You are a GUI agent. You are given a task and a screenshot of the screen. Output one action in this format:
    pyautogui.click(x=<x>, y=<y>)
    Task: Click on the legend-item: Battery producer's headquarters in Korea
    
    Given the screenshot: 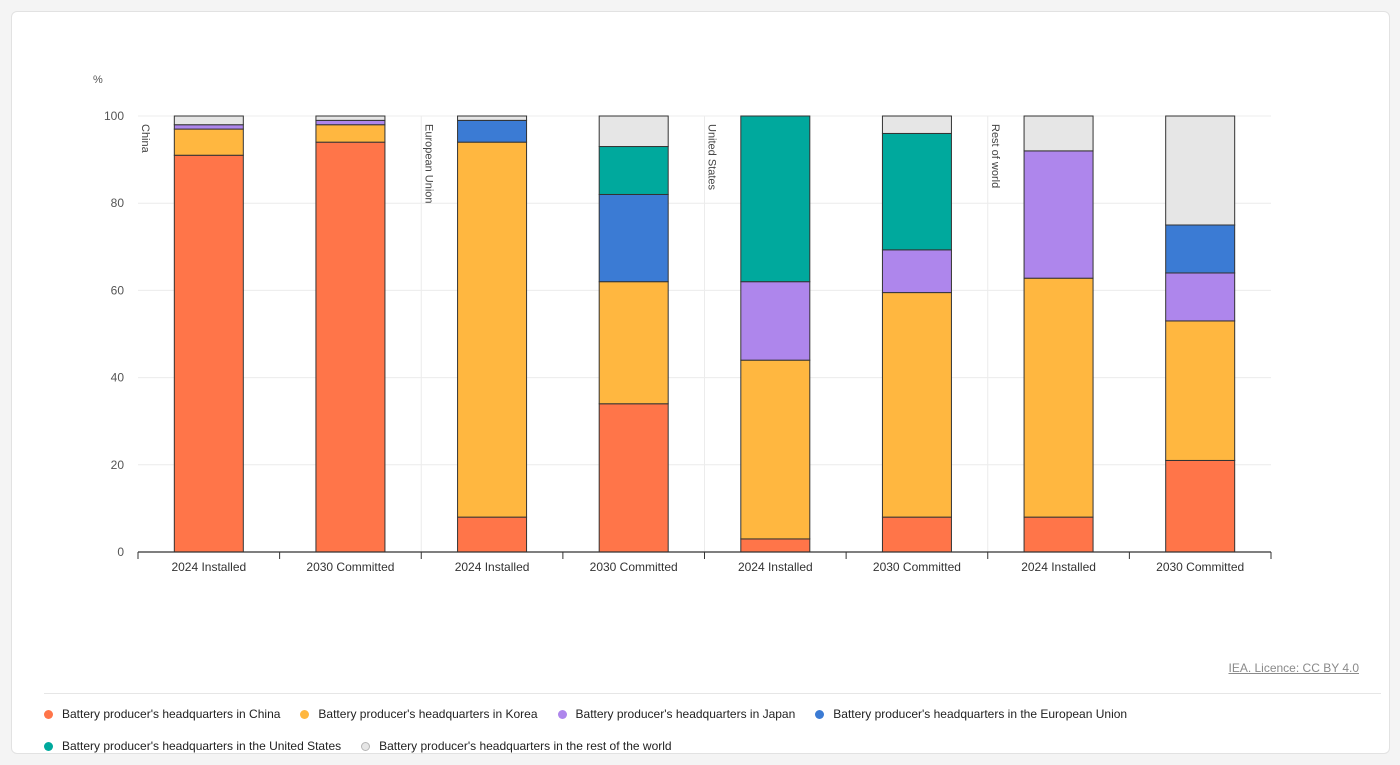 What is the action you would take?
    pyautogui.click(x=419, y=714)
    